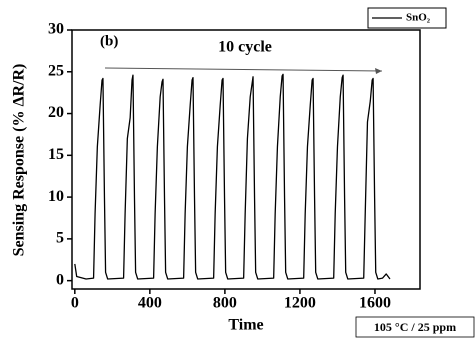 This screenshot has width=476, height=338. I want to click on y-tick-label: 30, so click(56, 29).